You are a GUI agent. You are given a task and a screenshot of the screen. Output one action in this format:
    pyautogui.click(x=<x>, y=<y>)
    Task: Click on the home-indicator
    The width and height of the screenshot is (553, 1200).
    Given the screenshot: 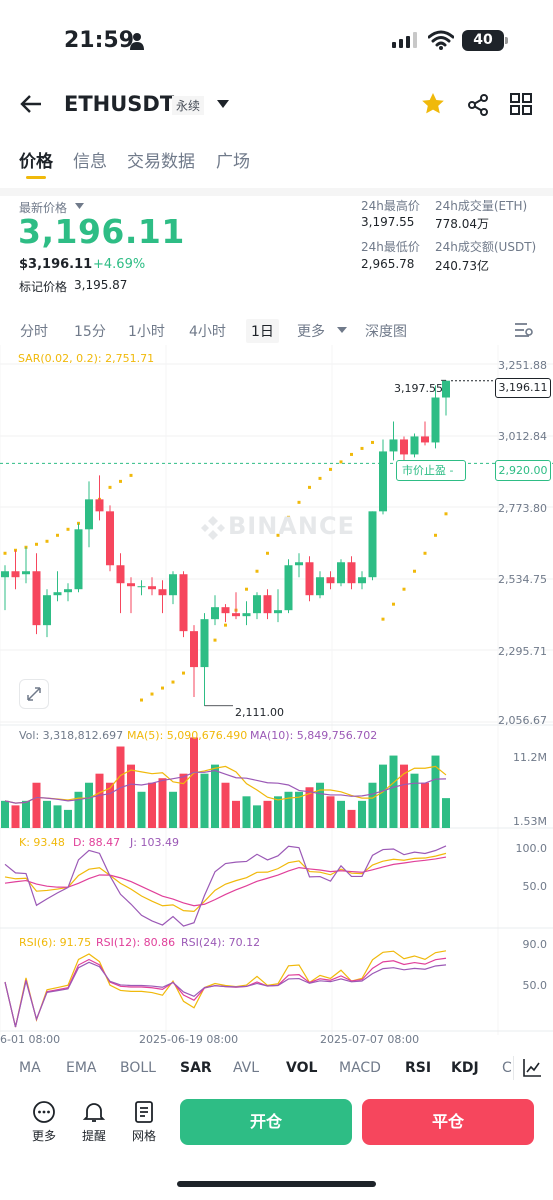 What is the action you would take?
    pyautogui.click(x=276, y=1184)
    